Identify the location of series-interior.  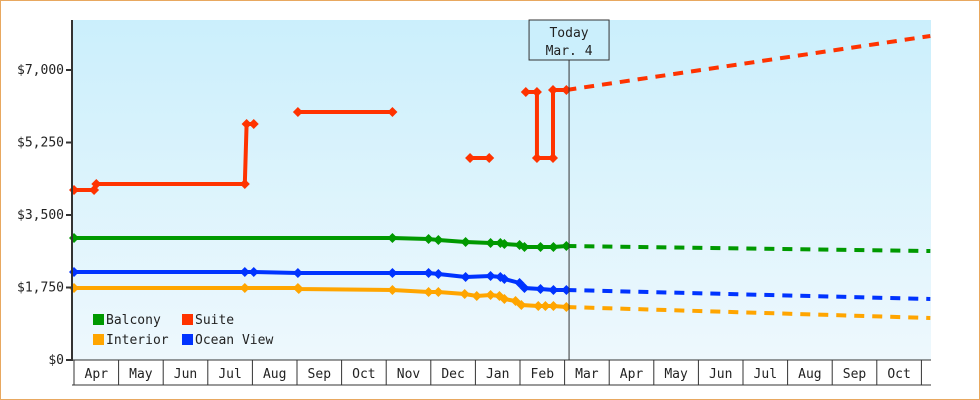
(500, 301).